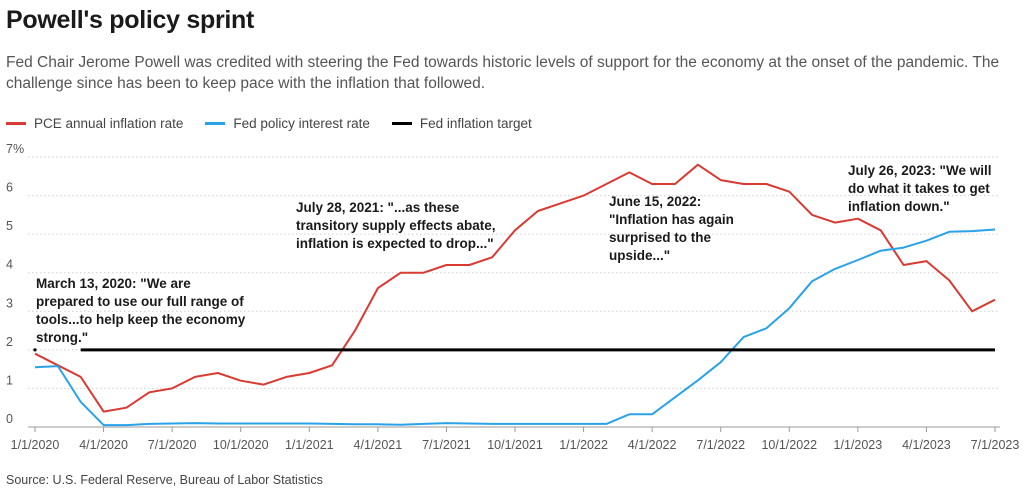 The width and height of the screenshot is (1024, 493). What do you see at coordinates (35, 445) in the screenshot?
I see `x-tick-label: 1/1/2020` at bounding box center [35, 445].